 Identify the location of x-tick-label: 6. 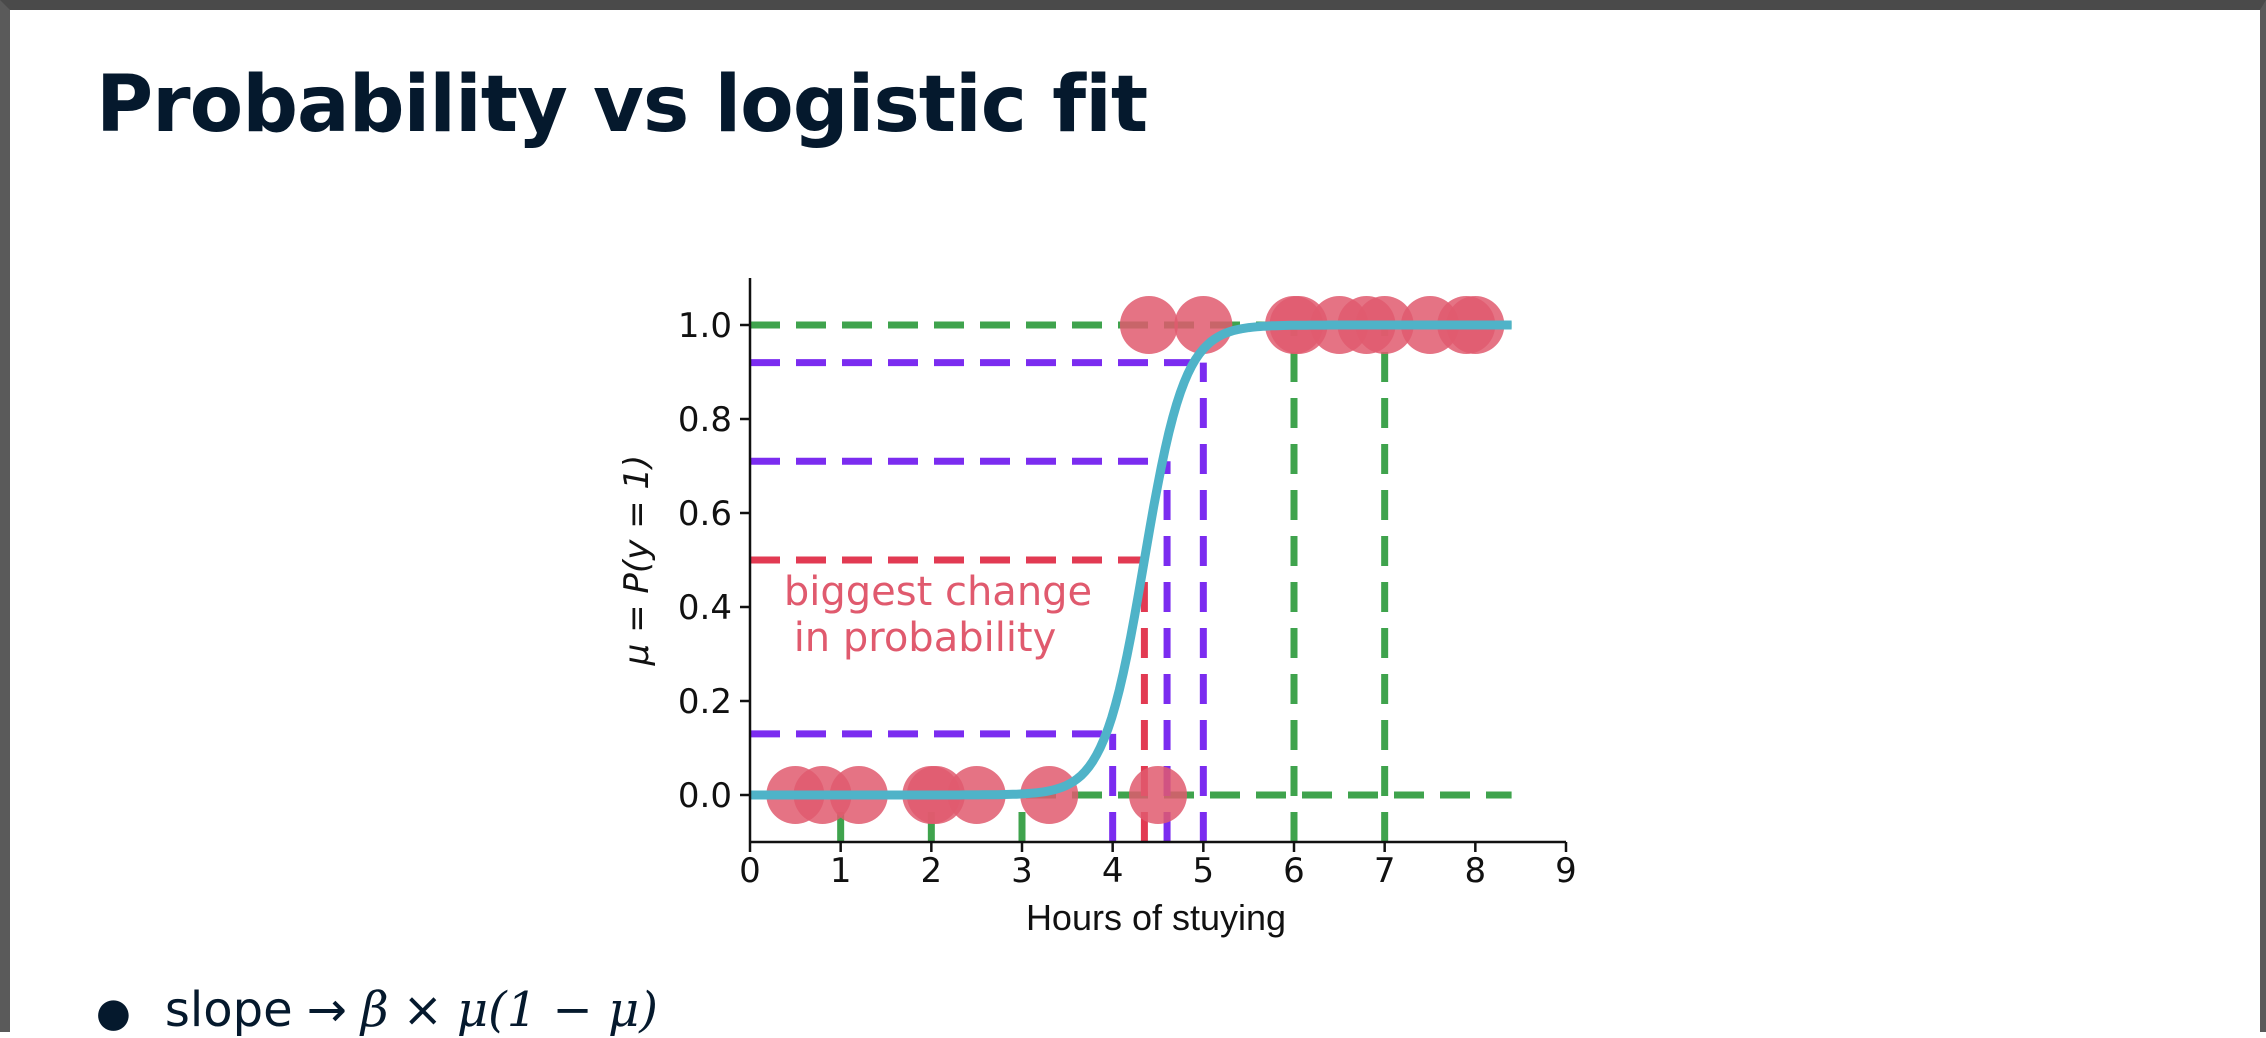
(1294, 871).